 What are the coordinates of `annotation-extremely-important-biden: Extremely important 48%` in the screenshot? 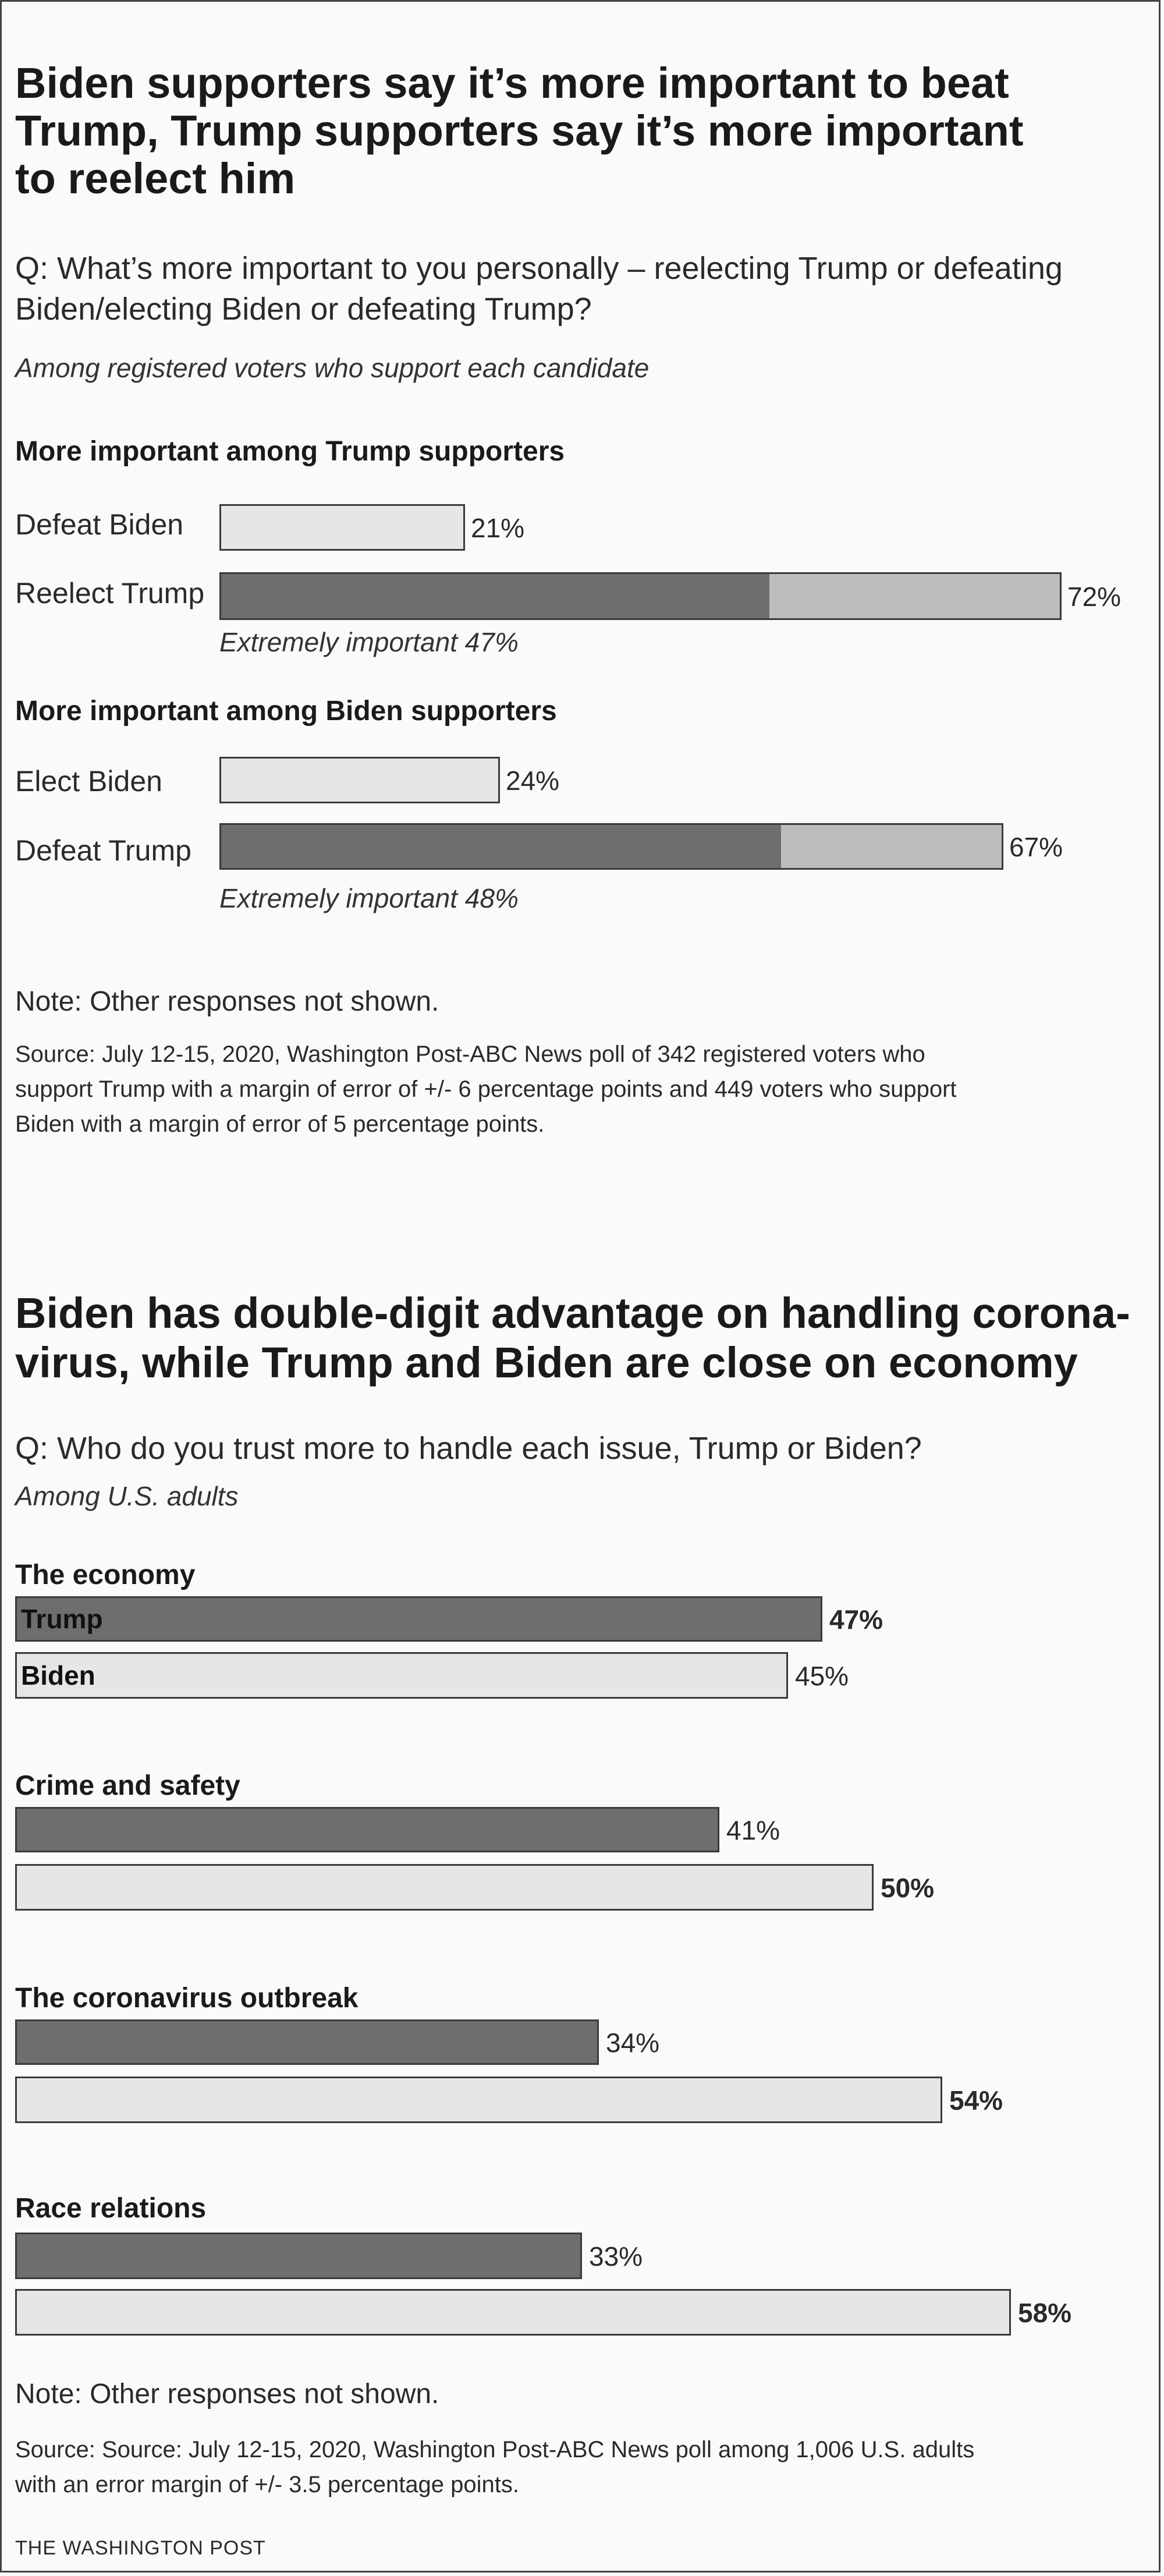 It's located at (369, 898).